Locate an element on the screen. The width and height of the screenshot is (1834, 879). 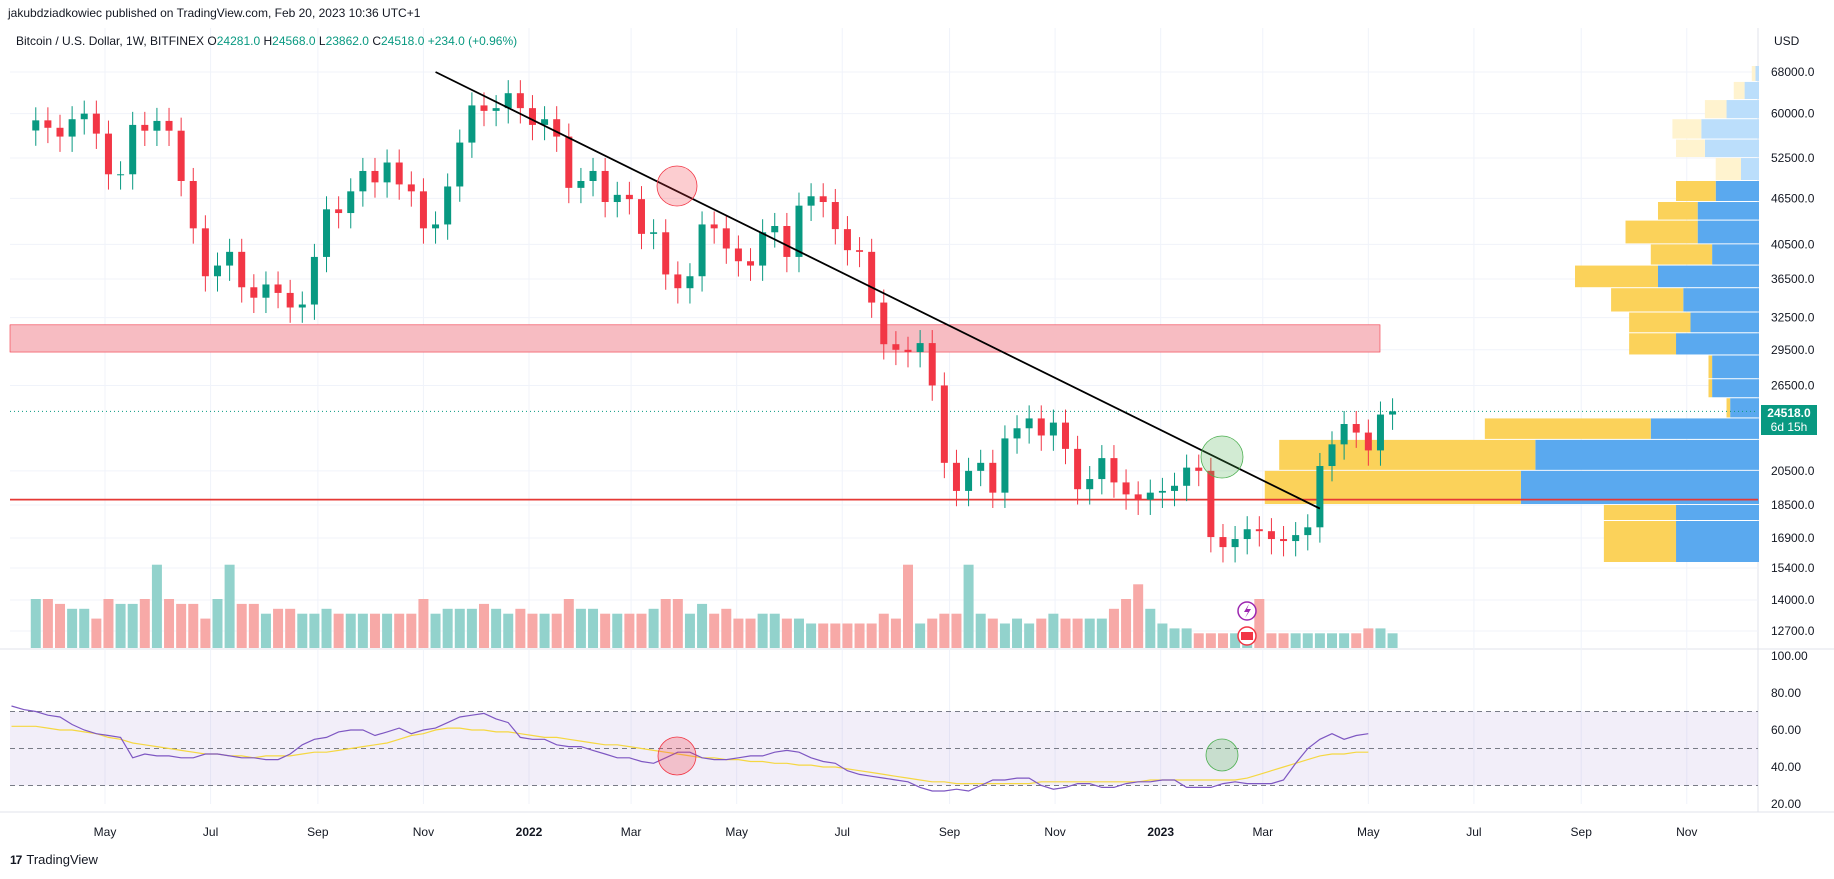
current-price-tag: 24518.0 6d 15h is located at coordinates (1789, 420).